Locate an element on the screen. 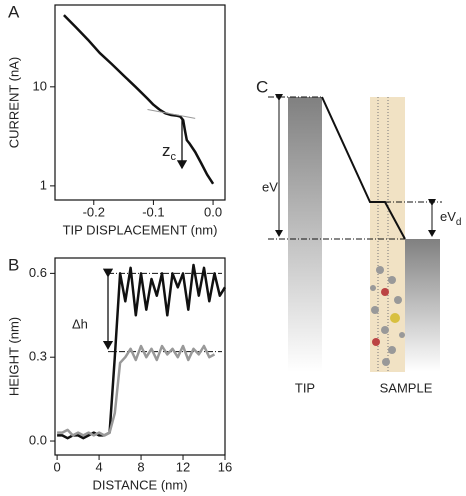 The height and width of the screenshot is (496, 466). x-tick-label: 4 is located at coordinates (98, 466).